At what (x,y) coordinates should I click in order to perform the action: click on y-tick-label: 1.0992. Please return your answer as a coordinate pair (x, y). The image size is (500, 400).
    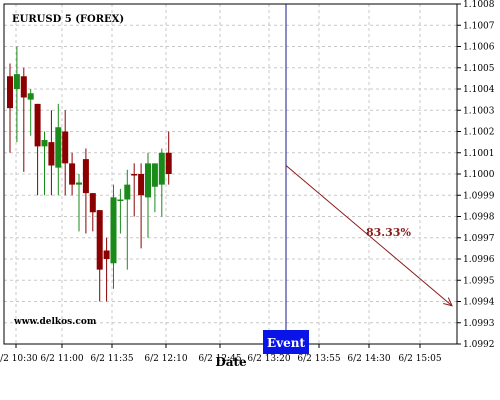
    Looking at the image, I should click on (479, 345).